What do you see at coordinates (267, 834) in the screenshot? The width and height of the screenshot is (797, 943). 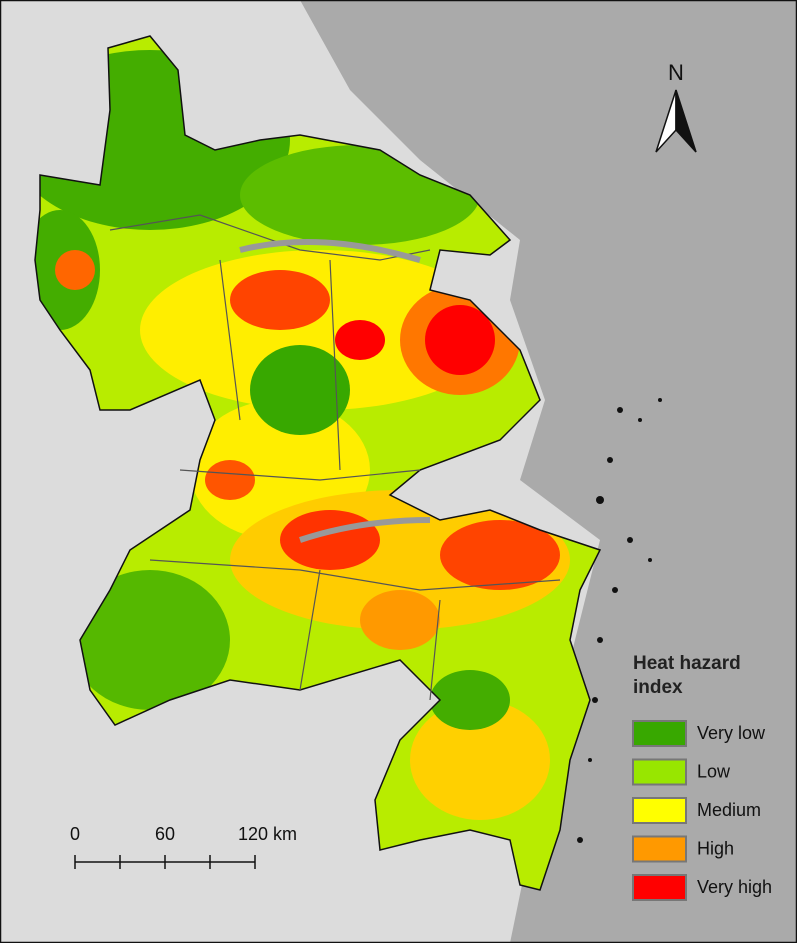 I see `scale-label: 120 km` at bounding box center [267, 834].